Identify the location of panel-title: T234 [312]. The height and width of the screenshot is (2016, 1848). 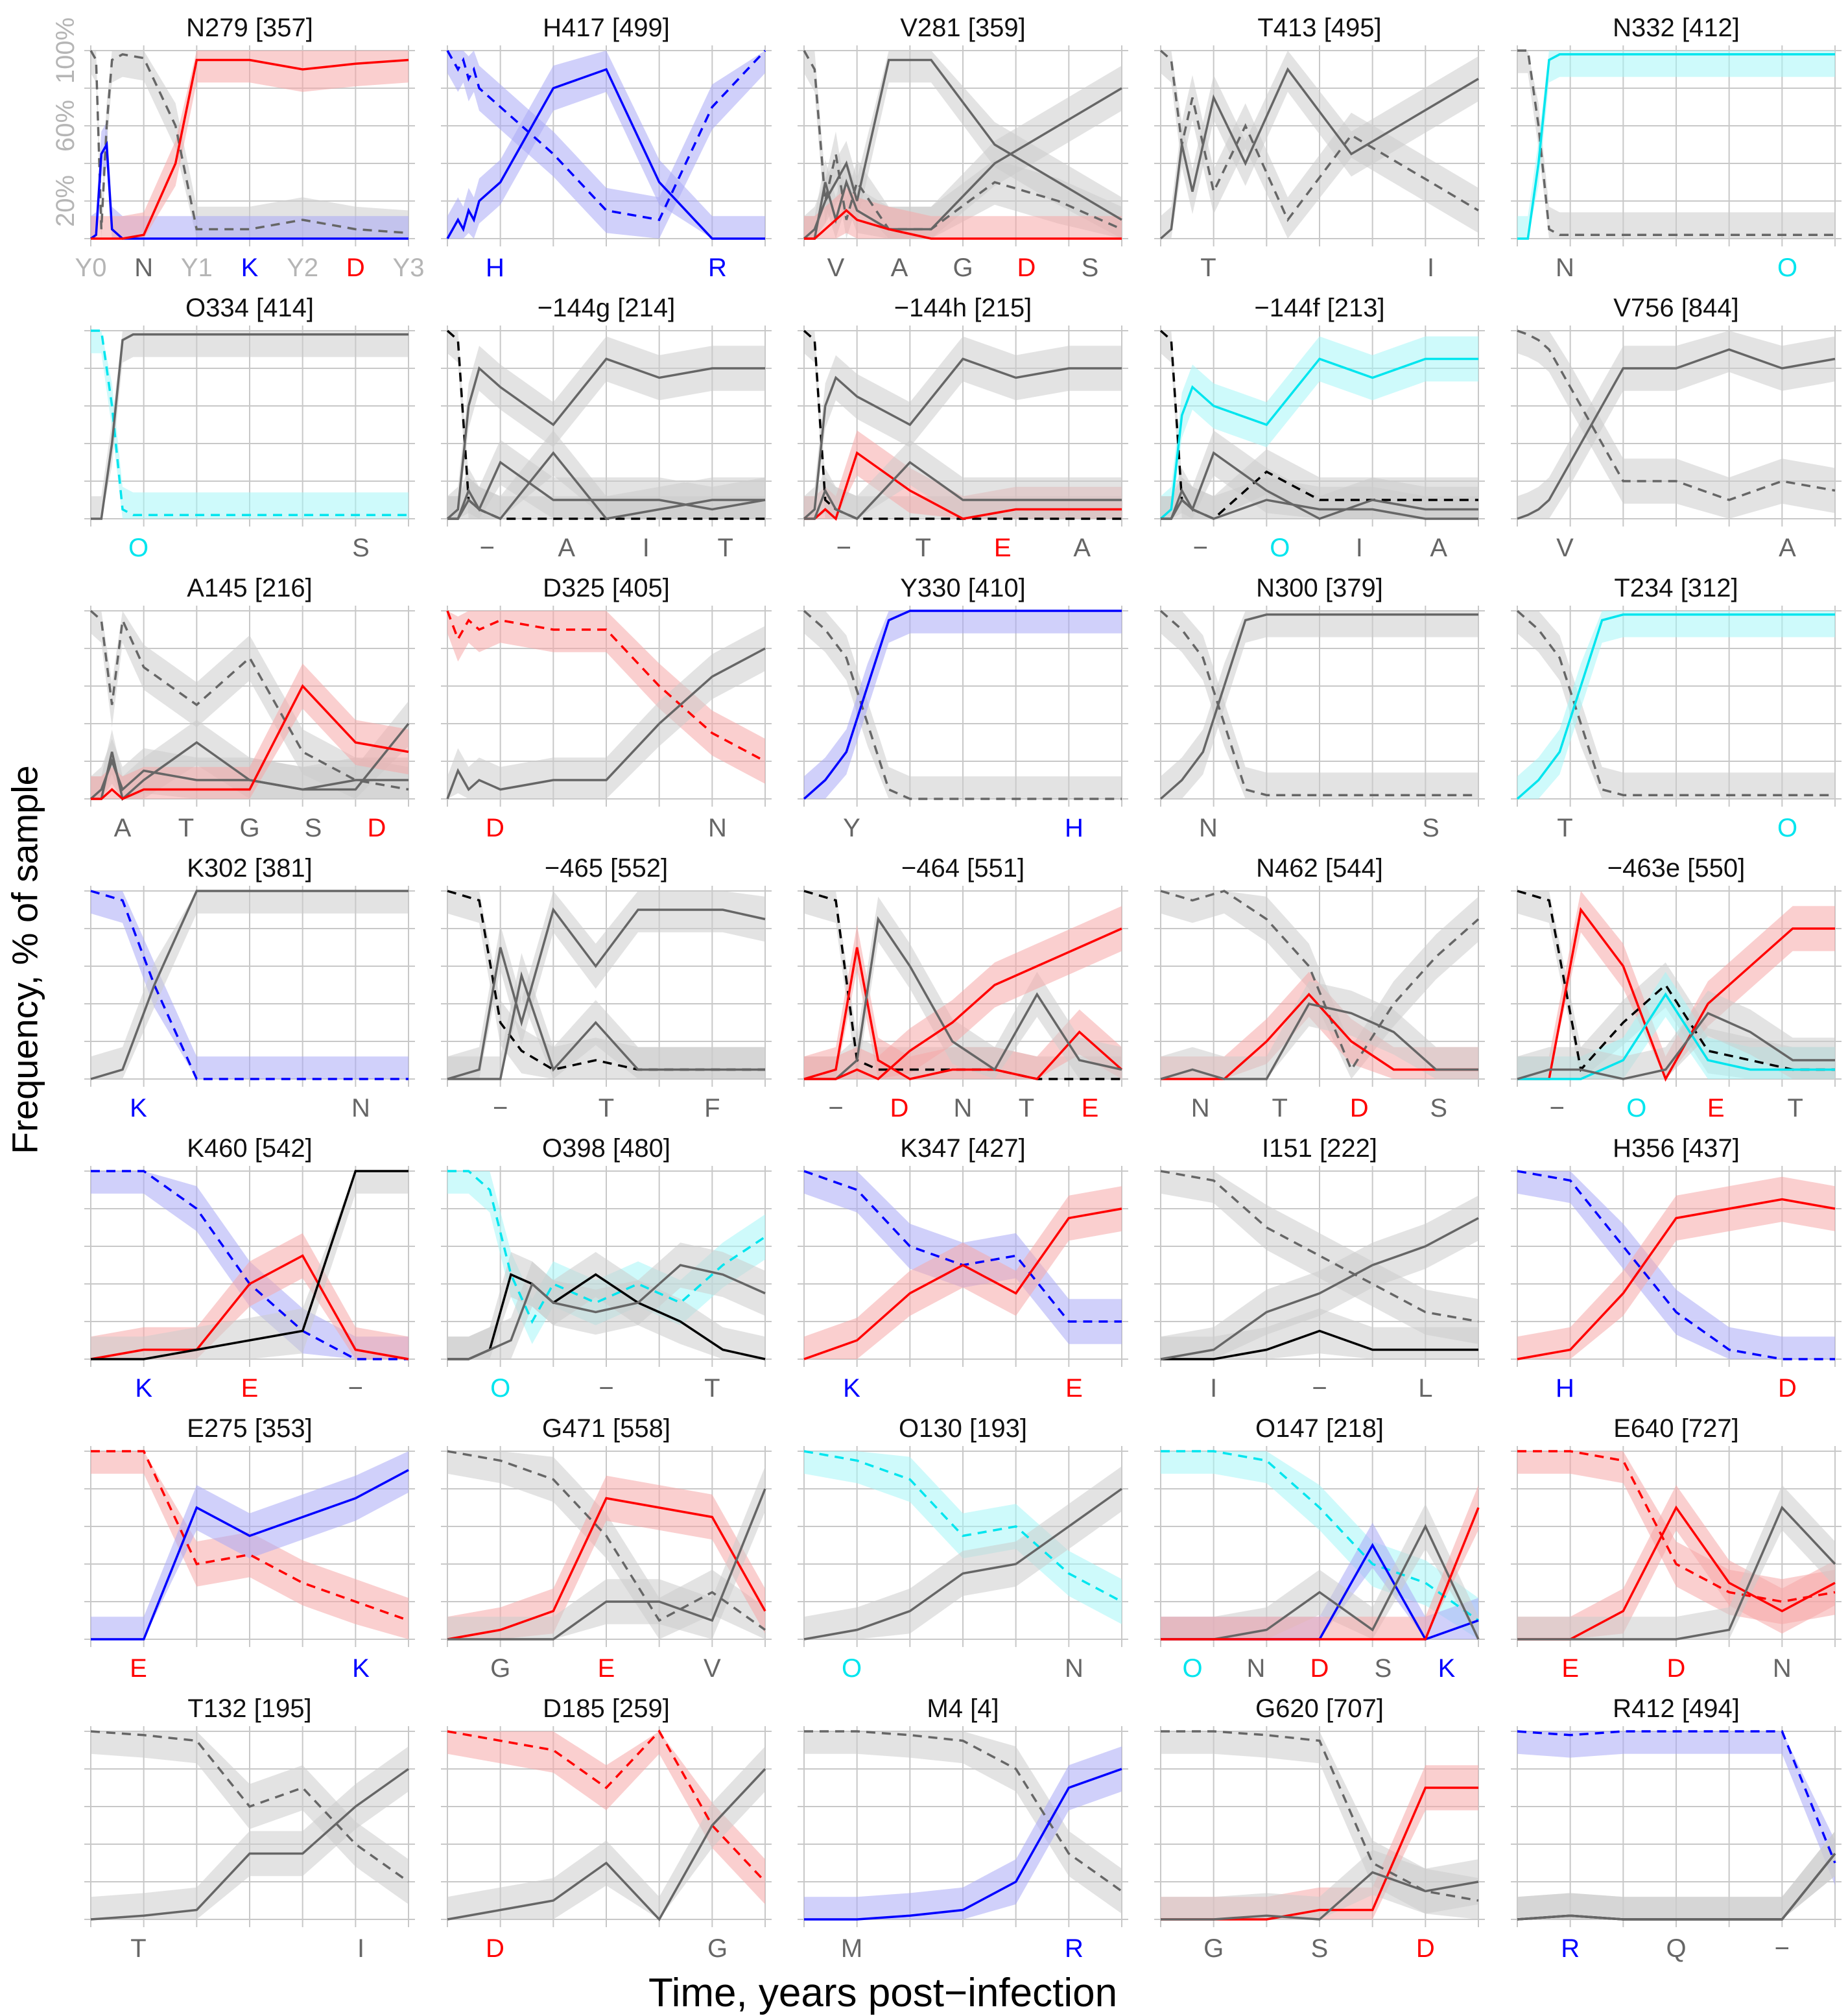
(1676, 588).